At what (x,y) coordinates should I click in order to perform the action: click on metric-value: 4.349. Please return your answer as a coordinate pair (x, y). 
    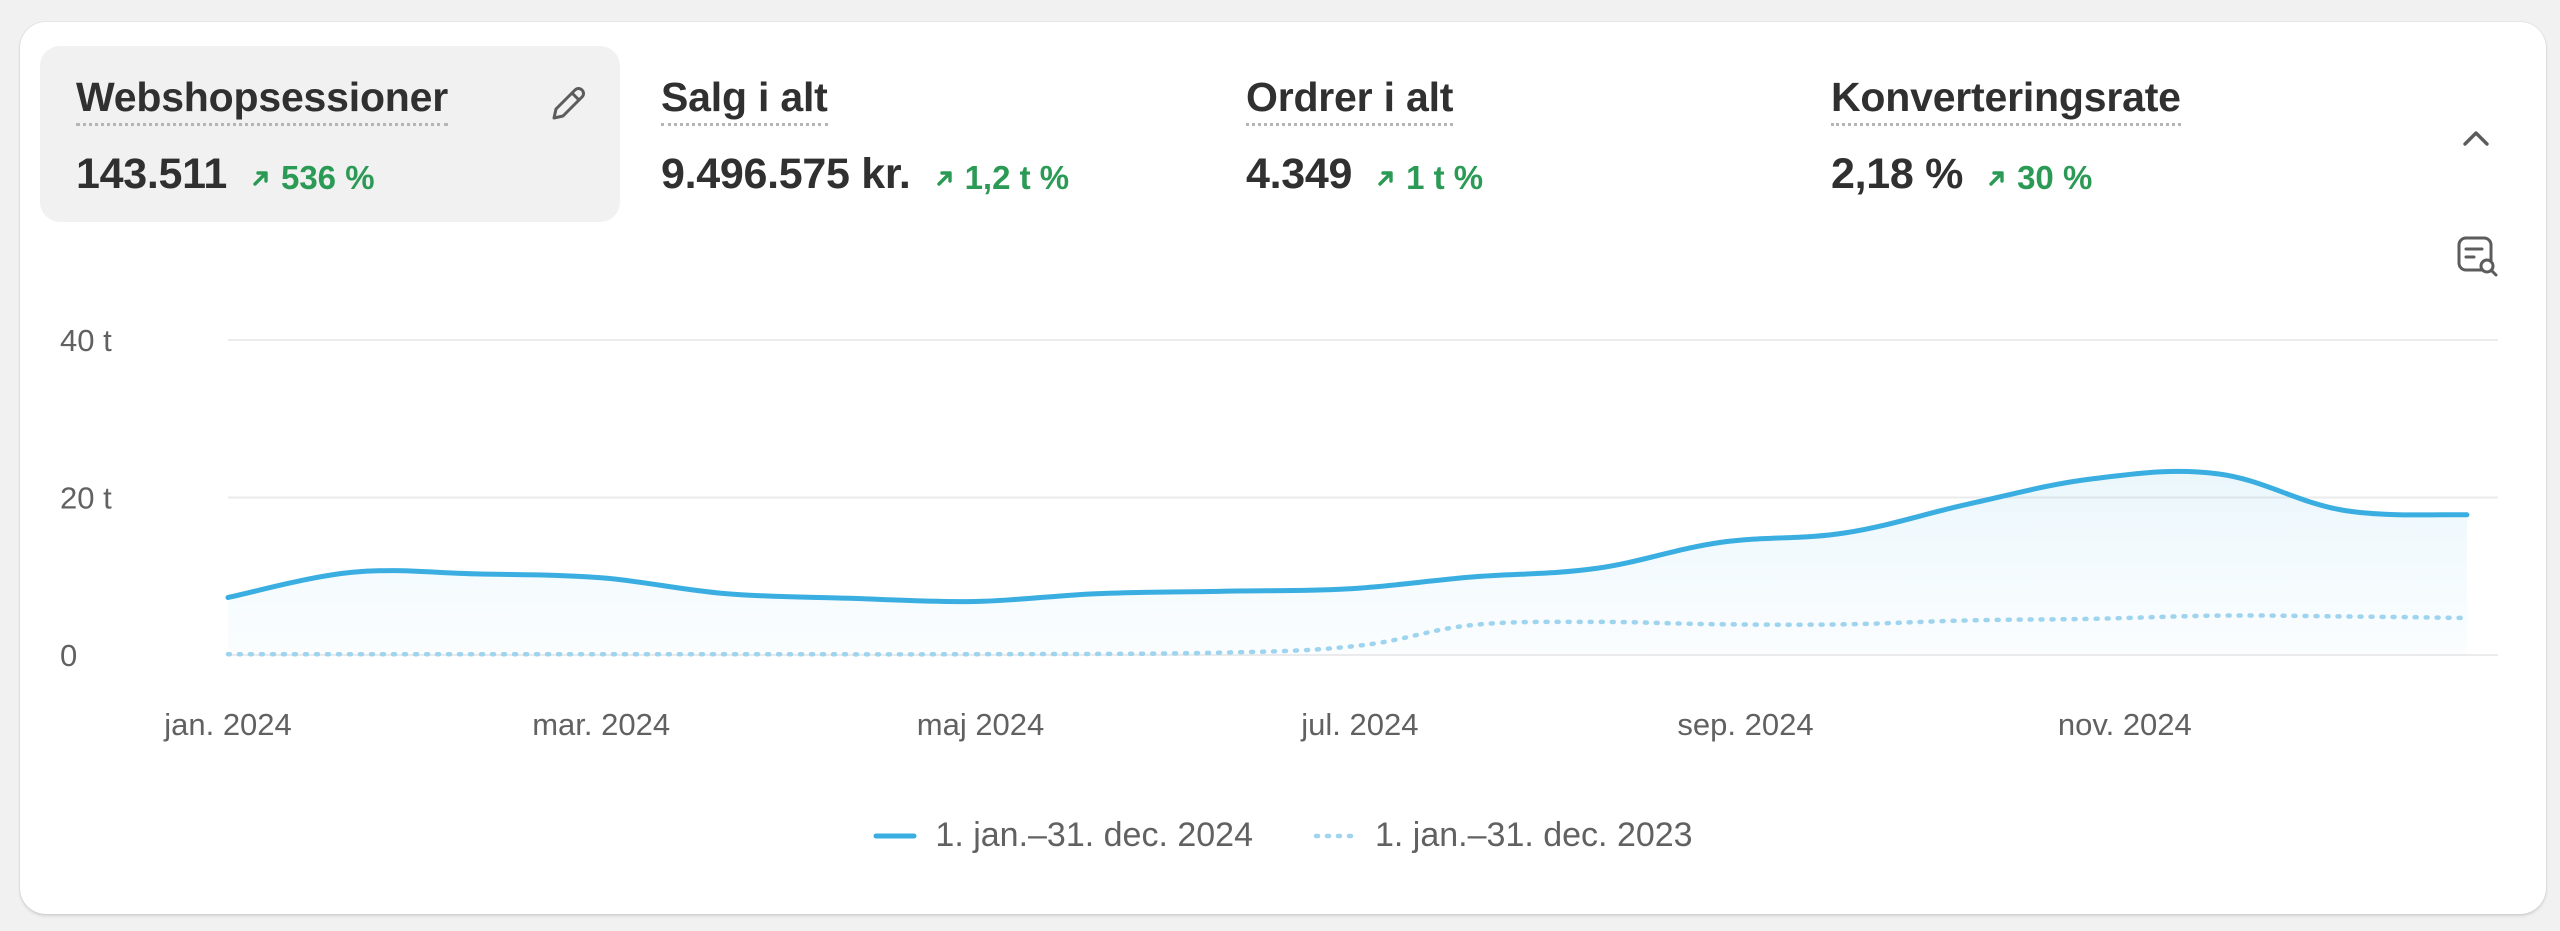
    Looking at the image, I should click on (1299, 174).